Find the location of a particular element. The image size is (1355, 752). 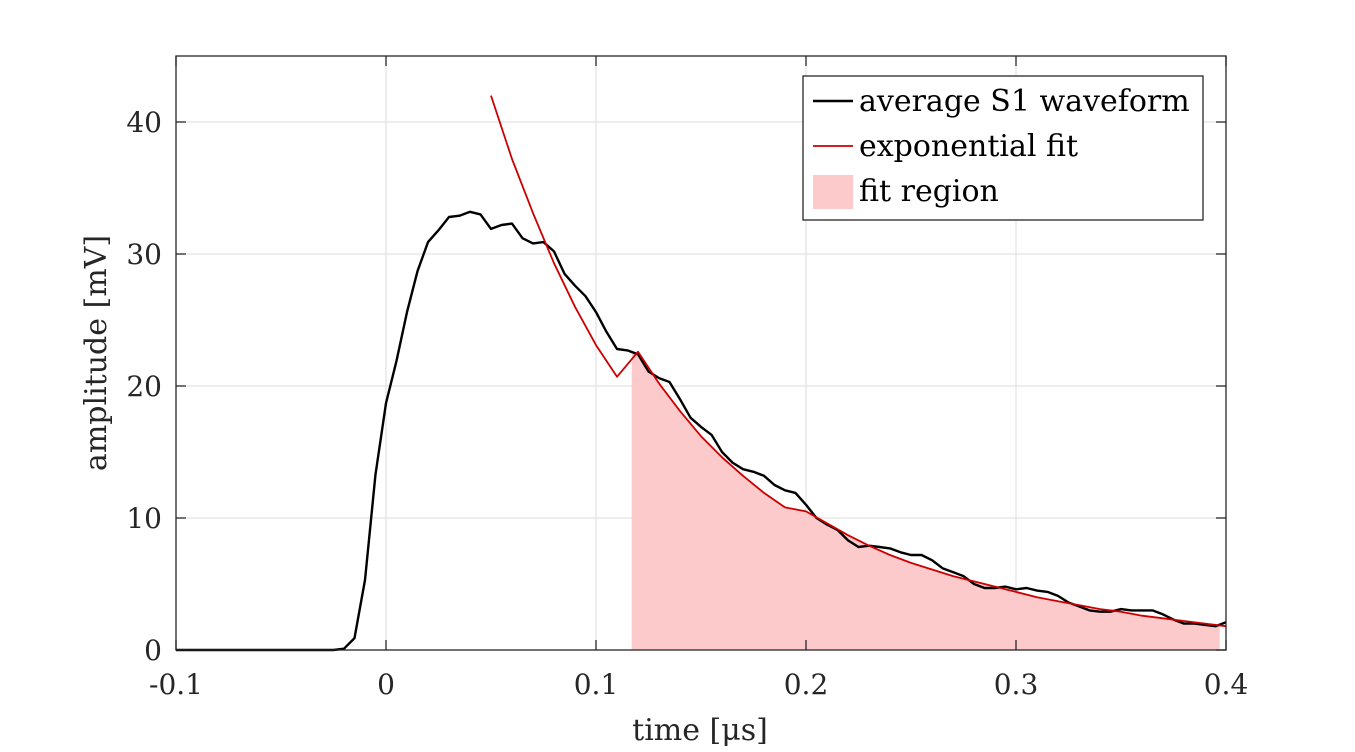

legend-swatch-fit-region is located at coordinates (833, 192).